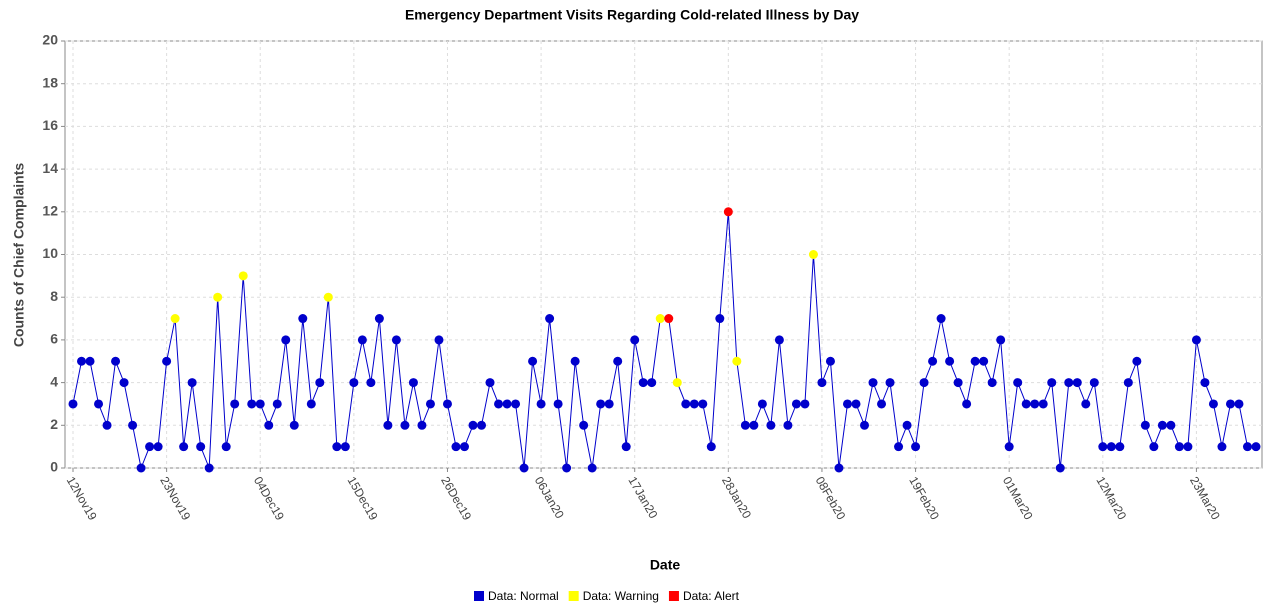 This screenshot has height=607, width=1265. Describe the element at coordinates (54, 339) in the screenshot. I see `y-tick-label: 6` at that location.